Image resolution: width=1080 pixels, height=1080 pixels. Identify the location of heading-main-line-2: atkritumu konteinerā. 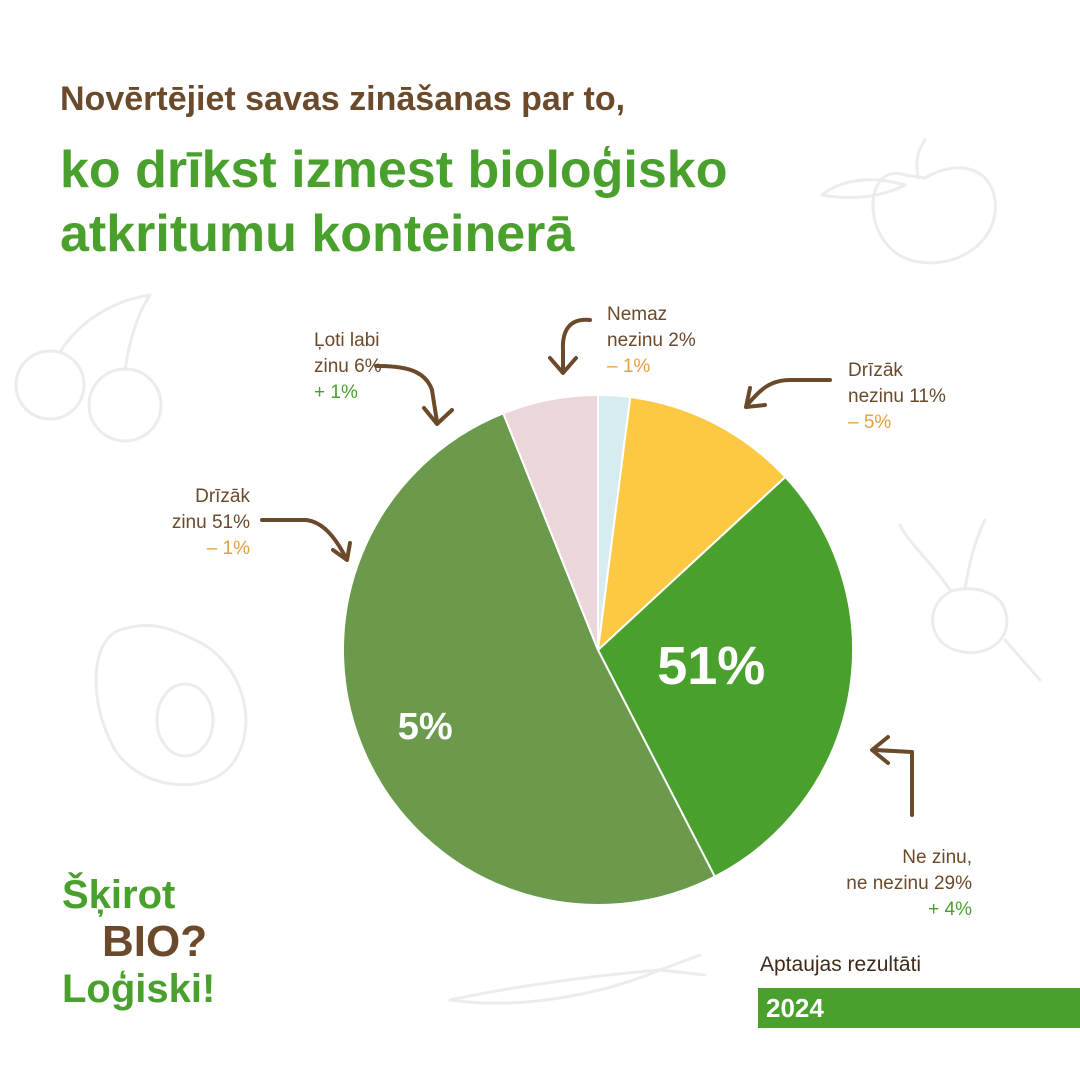
(317, 234).